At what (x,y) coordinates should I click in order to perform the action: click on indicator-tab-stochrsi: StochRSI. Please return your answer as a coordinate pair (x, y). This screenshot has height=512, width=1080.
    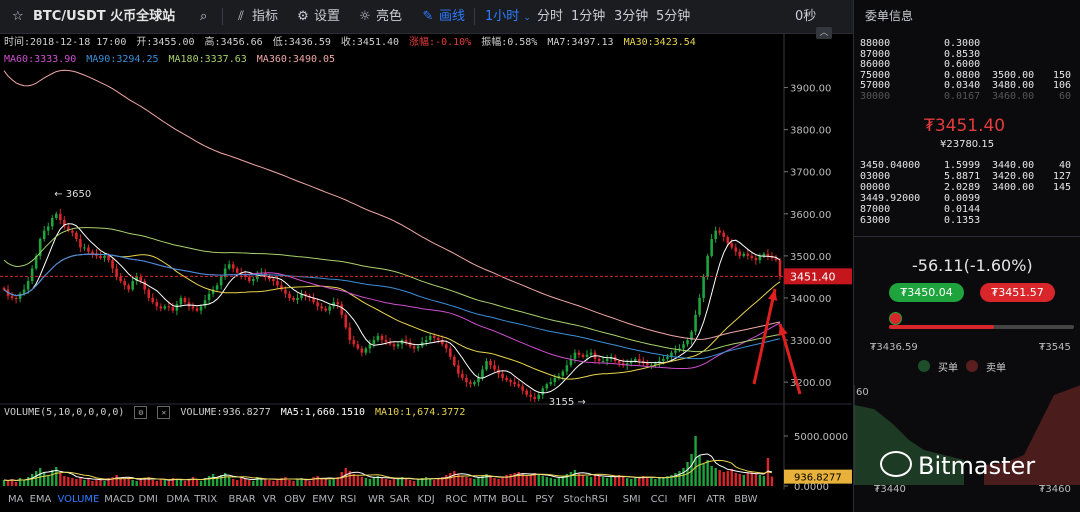
    Looking at the image, I should click on (585, 499).